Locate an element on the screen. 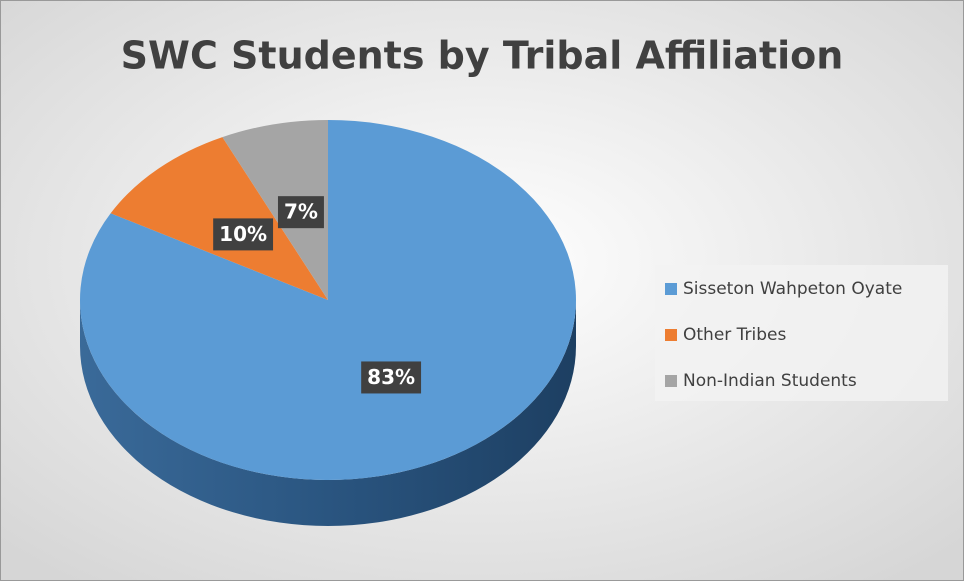  legend-label: Other Tribes is located at coordinates (735, 335).